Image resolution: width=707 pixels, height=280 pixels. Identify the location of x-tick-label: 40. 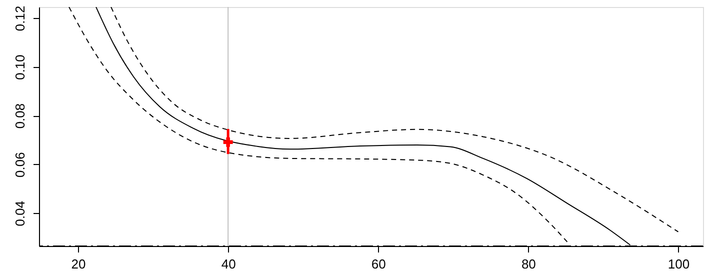
(228, 264).